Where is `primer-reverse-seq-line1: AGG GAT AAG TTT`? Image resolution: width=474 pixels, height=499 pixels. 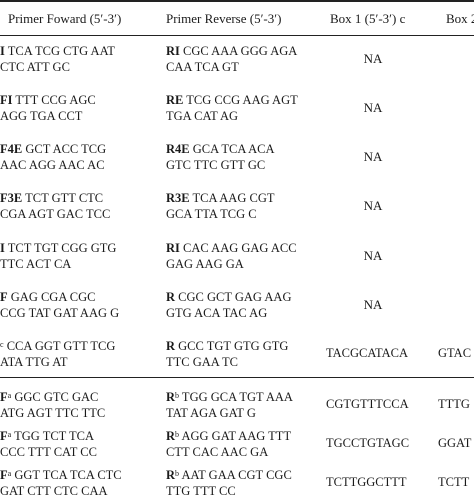 primer-reverse-seq-line1: AGG GAT AAG TTT is located at coordinates (235, 436).